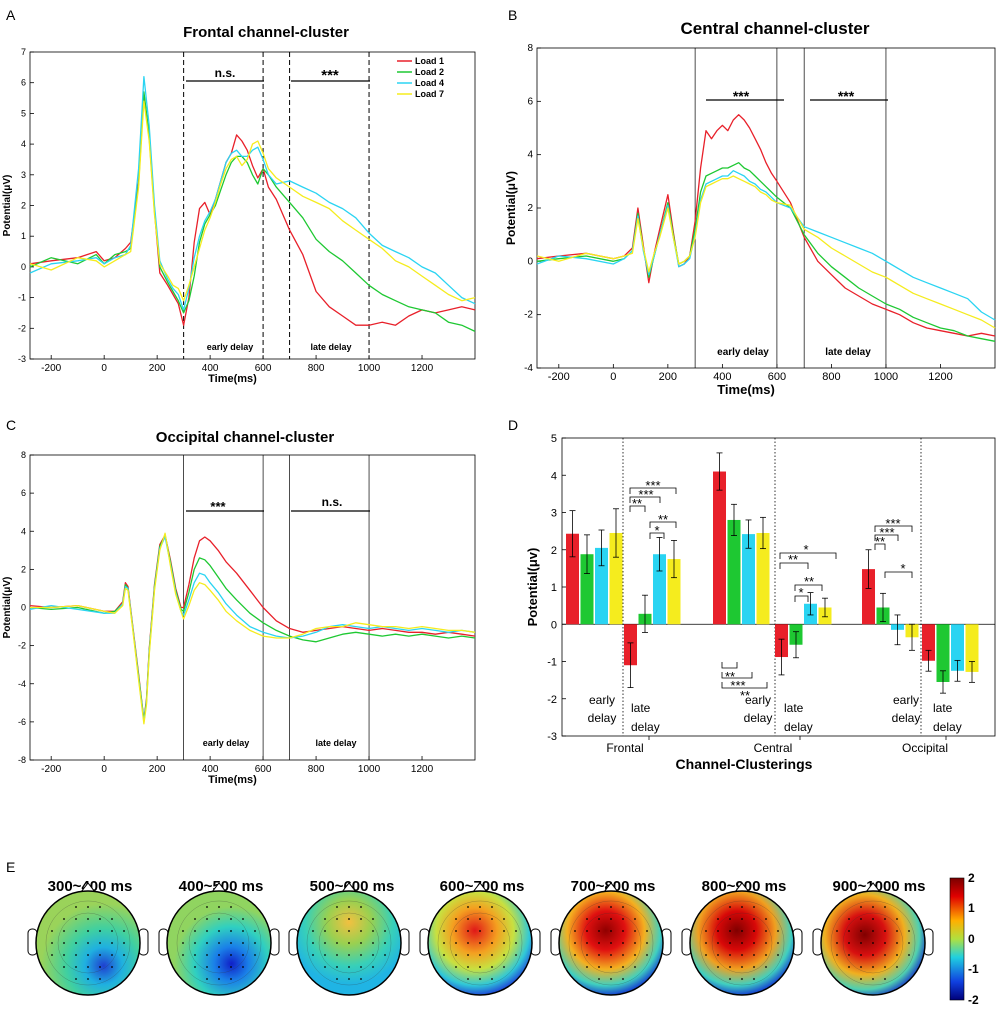 Image resolution: width=1000 pixels, height=1009 pixels. I want to click on c-early-delay-label: early delay, so click(226, 743).